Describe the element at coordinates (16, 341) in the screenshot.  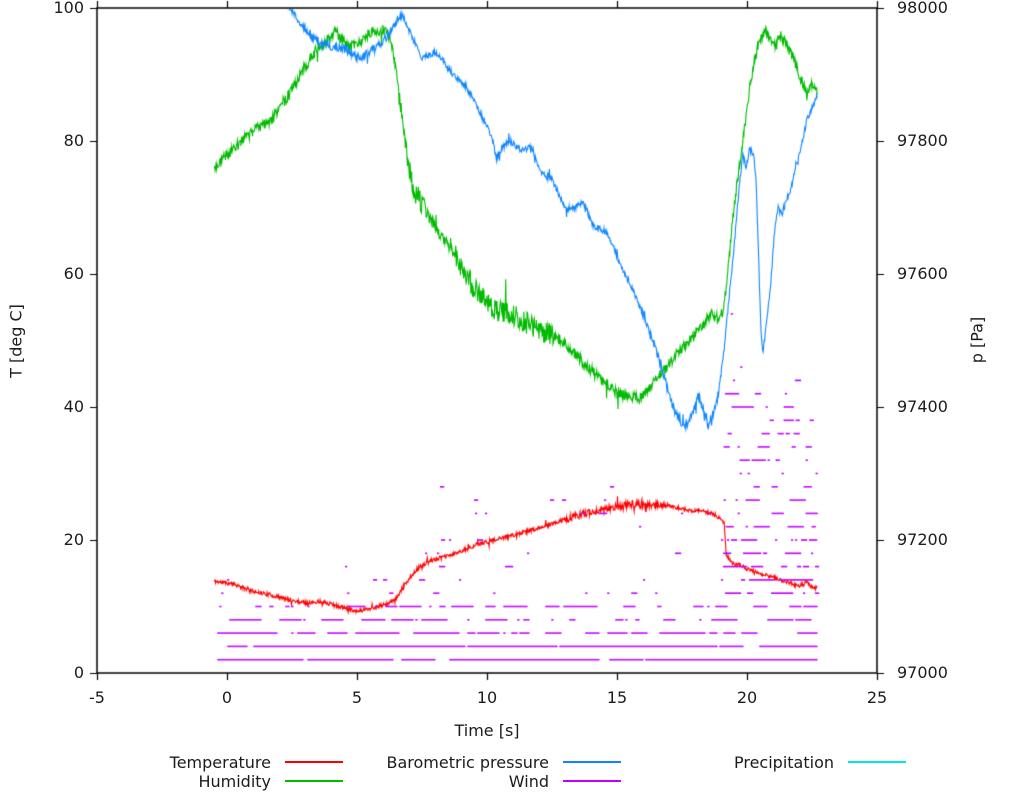
I see `y-axis-title: T [deg C]` at that location.